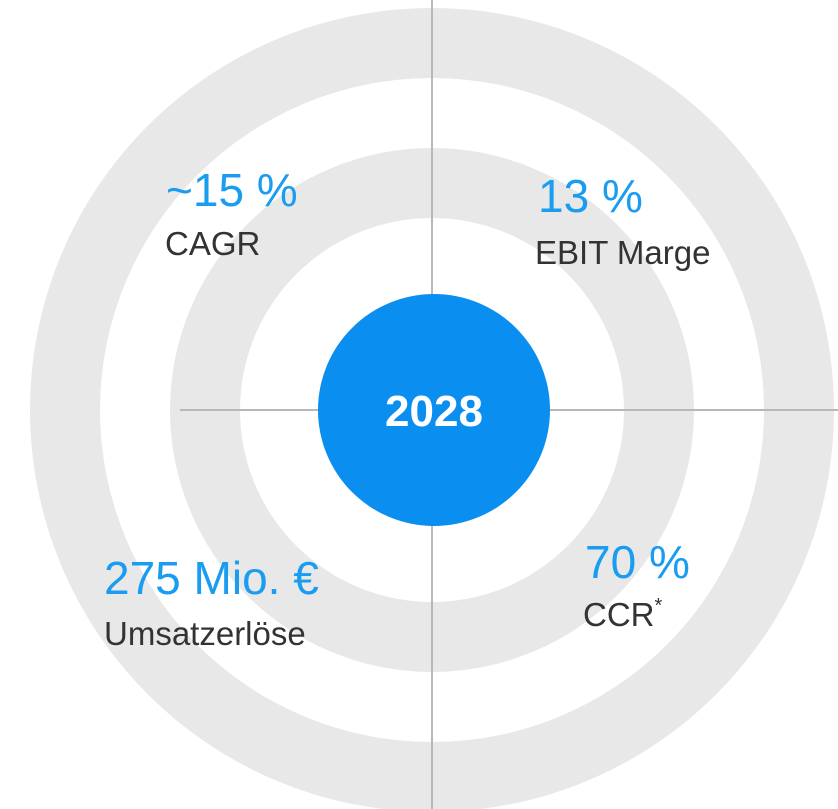 The height and width of the screenshot is (809, 838). What do you see at coordinates (205, 633) in the screenshot?
I see `metric-label: Umsatzerlöse` at bounding box center [205, 633].